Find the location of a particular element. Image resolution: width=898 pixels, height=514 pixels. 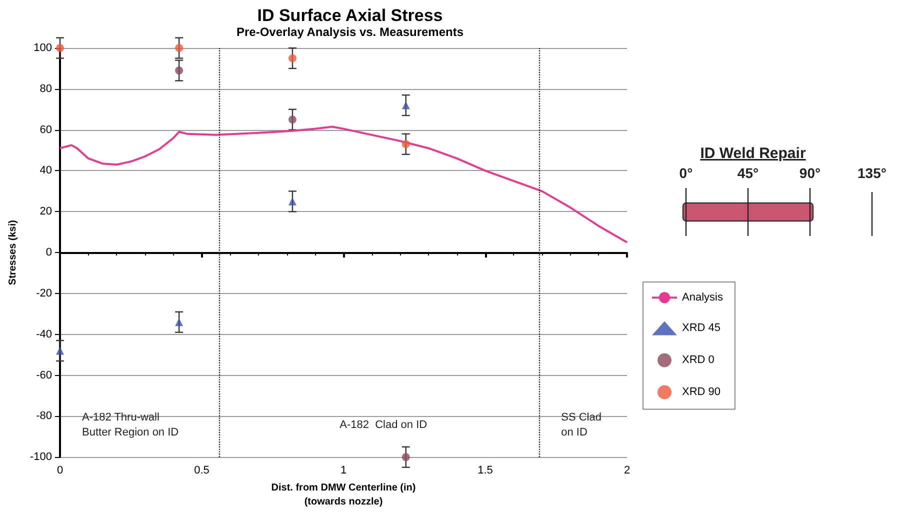

legend-label: Analysis is located at coordinates (703, 298).